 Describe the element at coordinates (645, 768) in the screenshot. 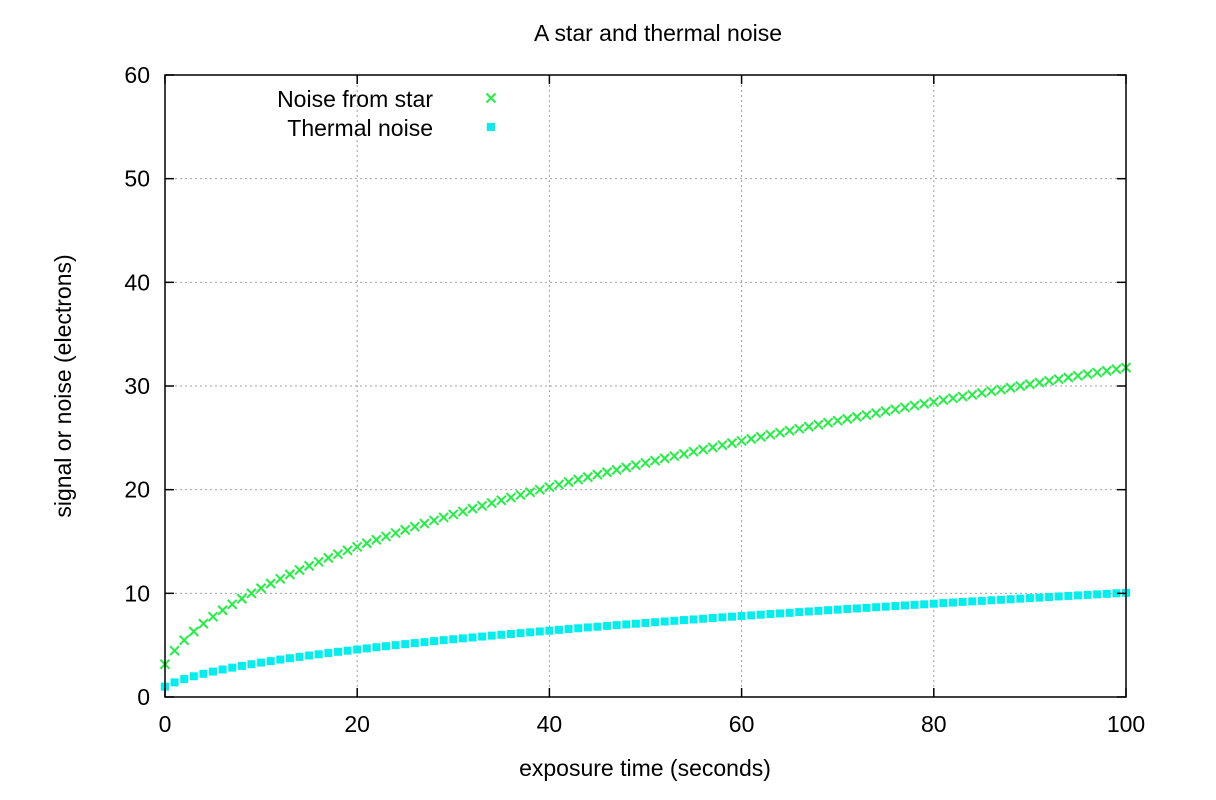

I see `x-axis-label: exposure time (seconds)` at that location.